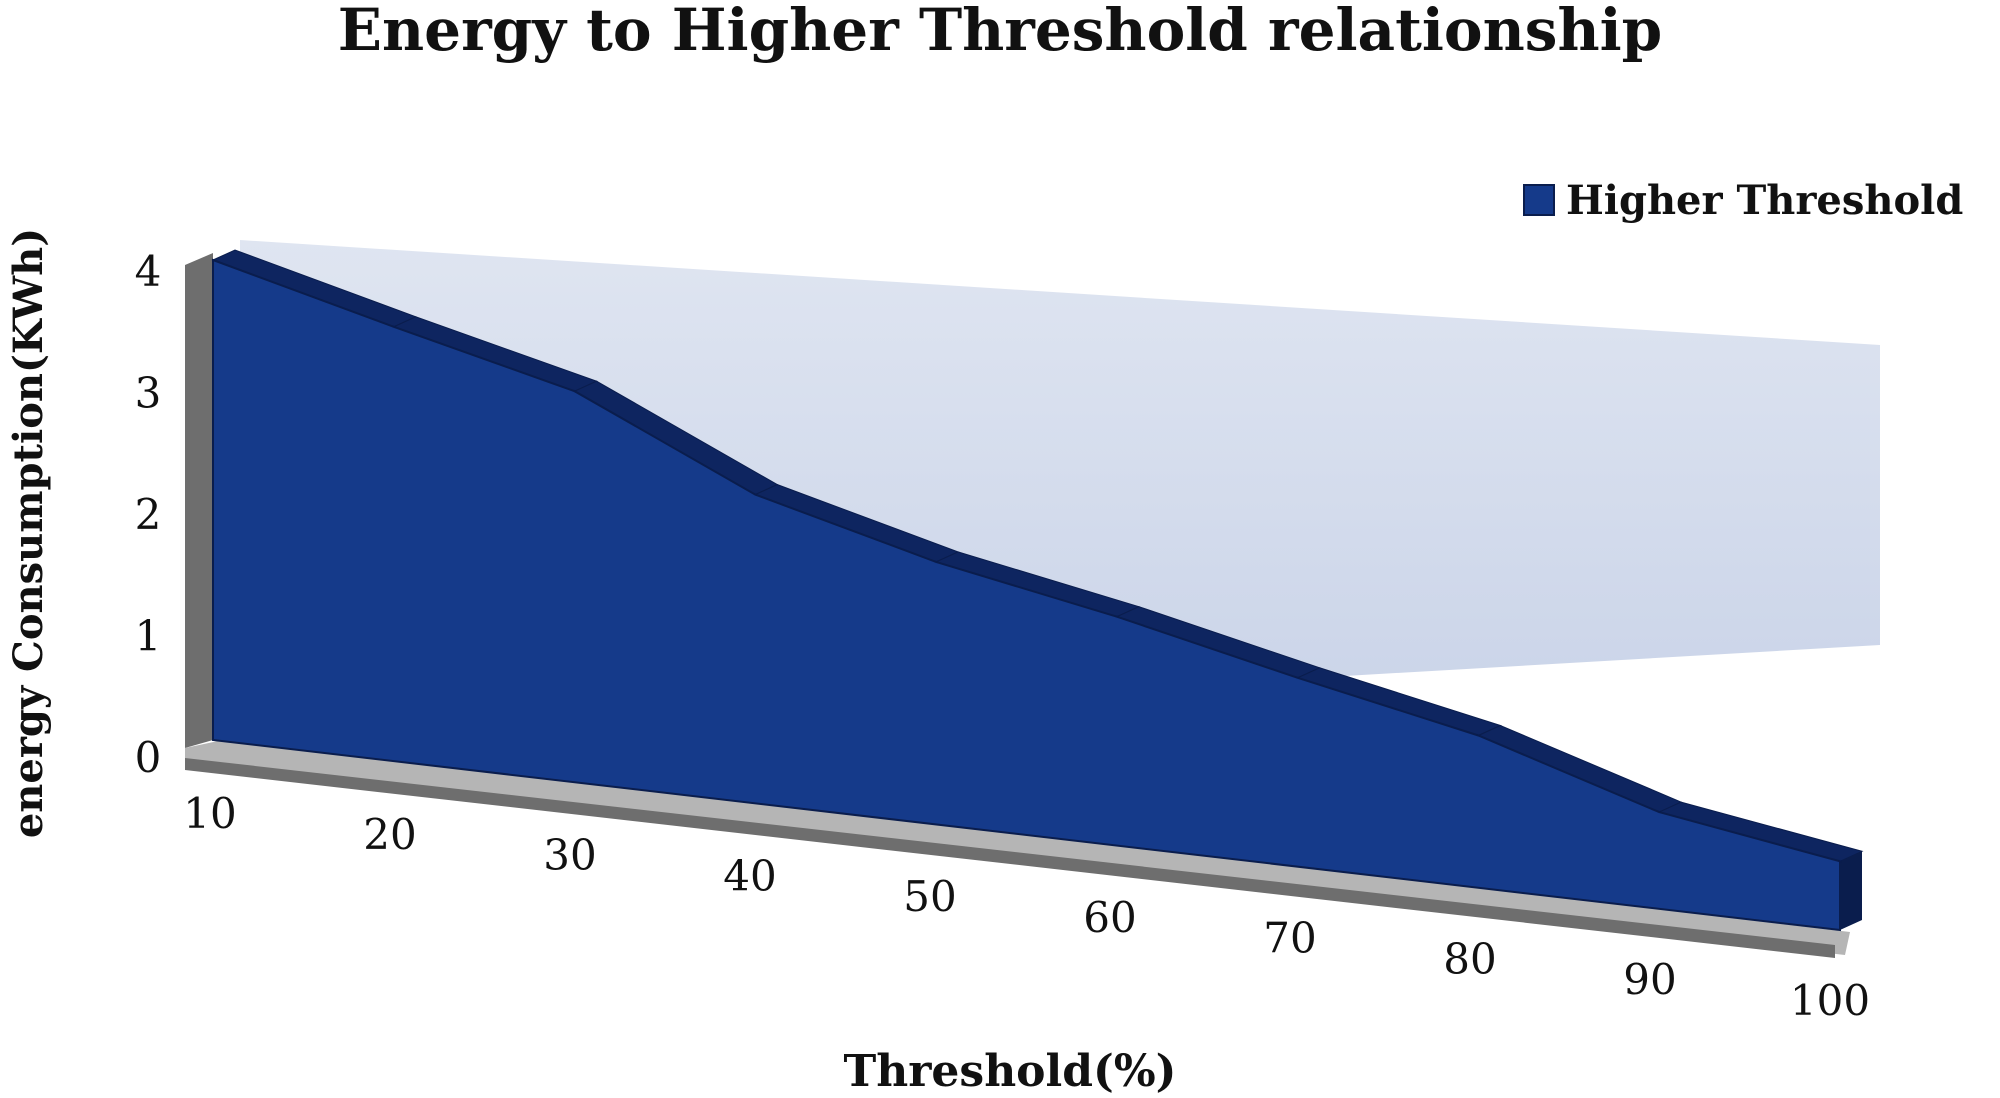 The image size is (2000, 1098). Describe the element at coordinates (1469, 958) in the screenshot. I see `x-tick-label: 80` at that location.